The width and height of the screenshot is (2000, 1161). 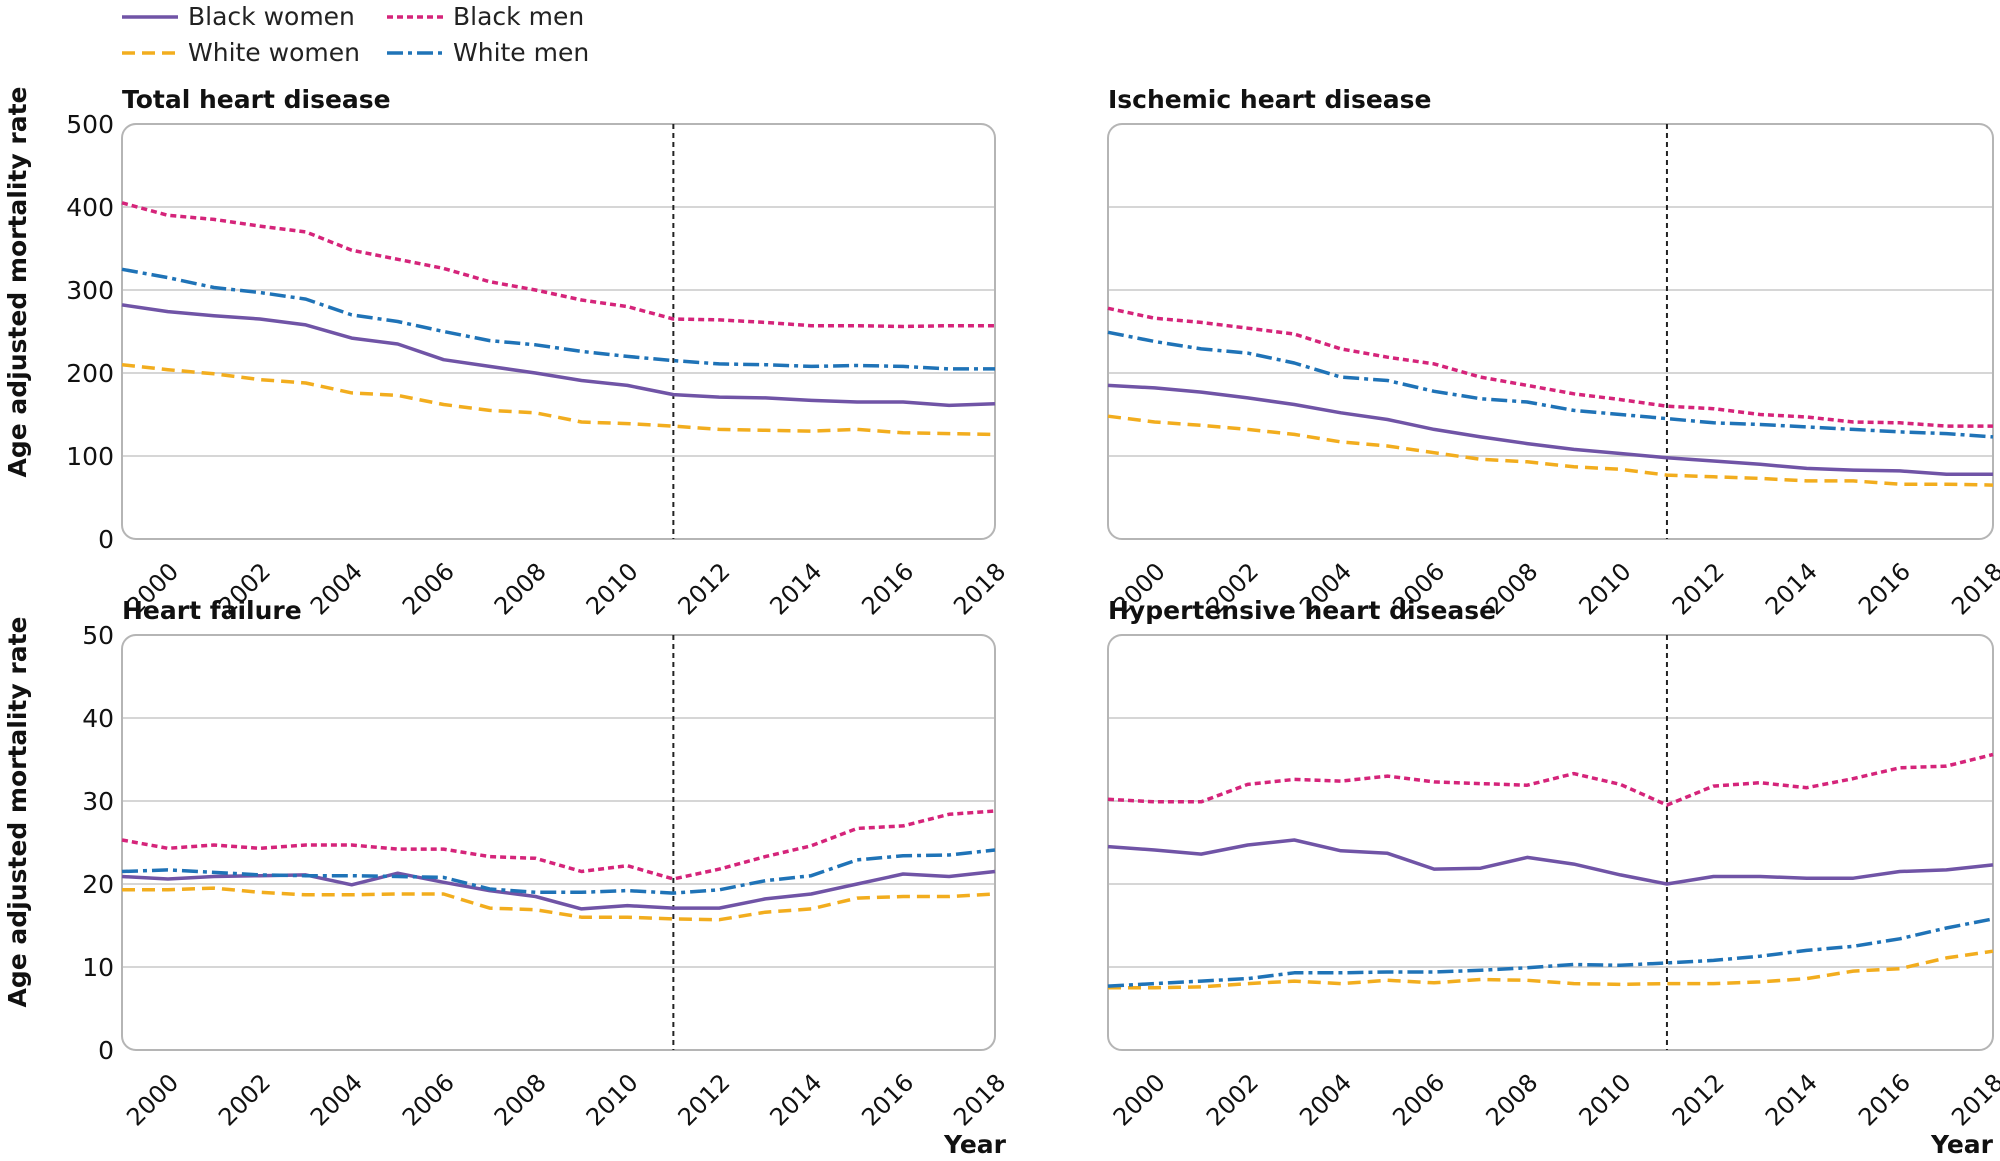 I want to click on x-axis-label-left: Year, so click(x=975, y=1144).